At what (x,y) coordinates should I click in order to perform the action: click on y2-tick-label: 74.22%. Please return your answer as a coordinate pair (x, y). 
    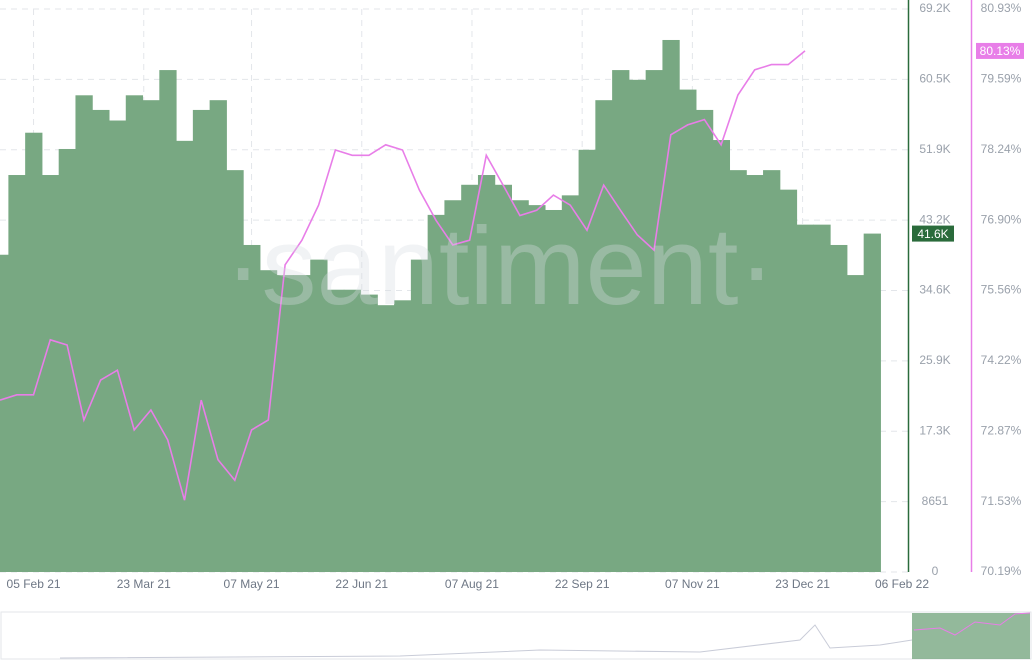
    Looking at the image, I should click on (1001, 360).